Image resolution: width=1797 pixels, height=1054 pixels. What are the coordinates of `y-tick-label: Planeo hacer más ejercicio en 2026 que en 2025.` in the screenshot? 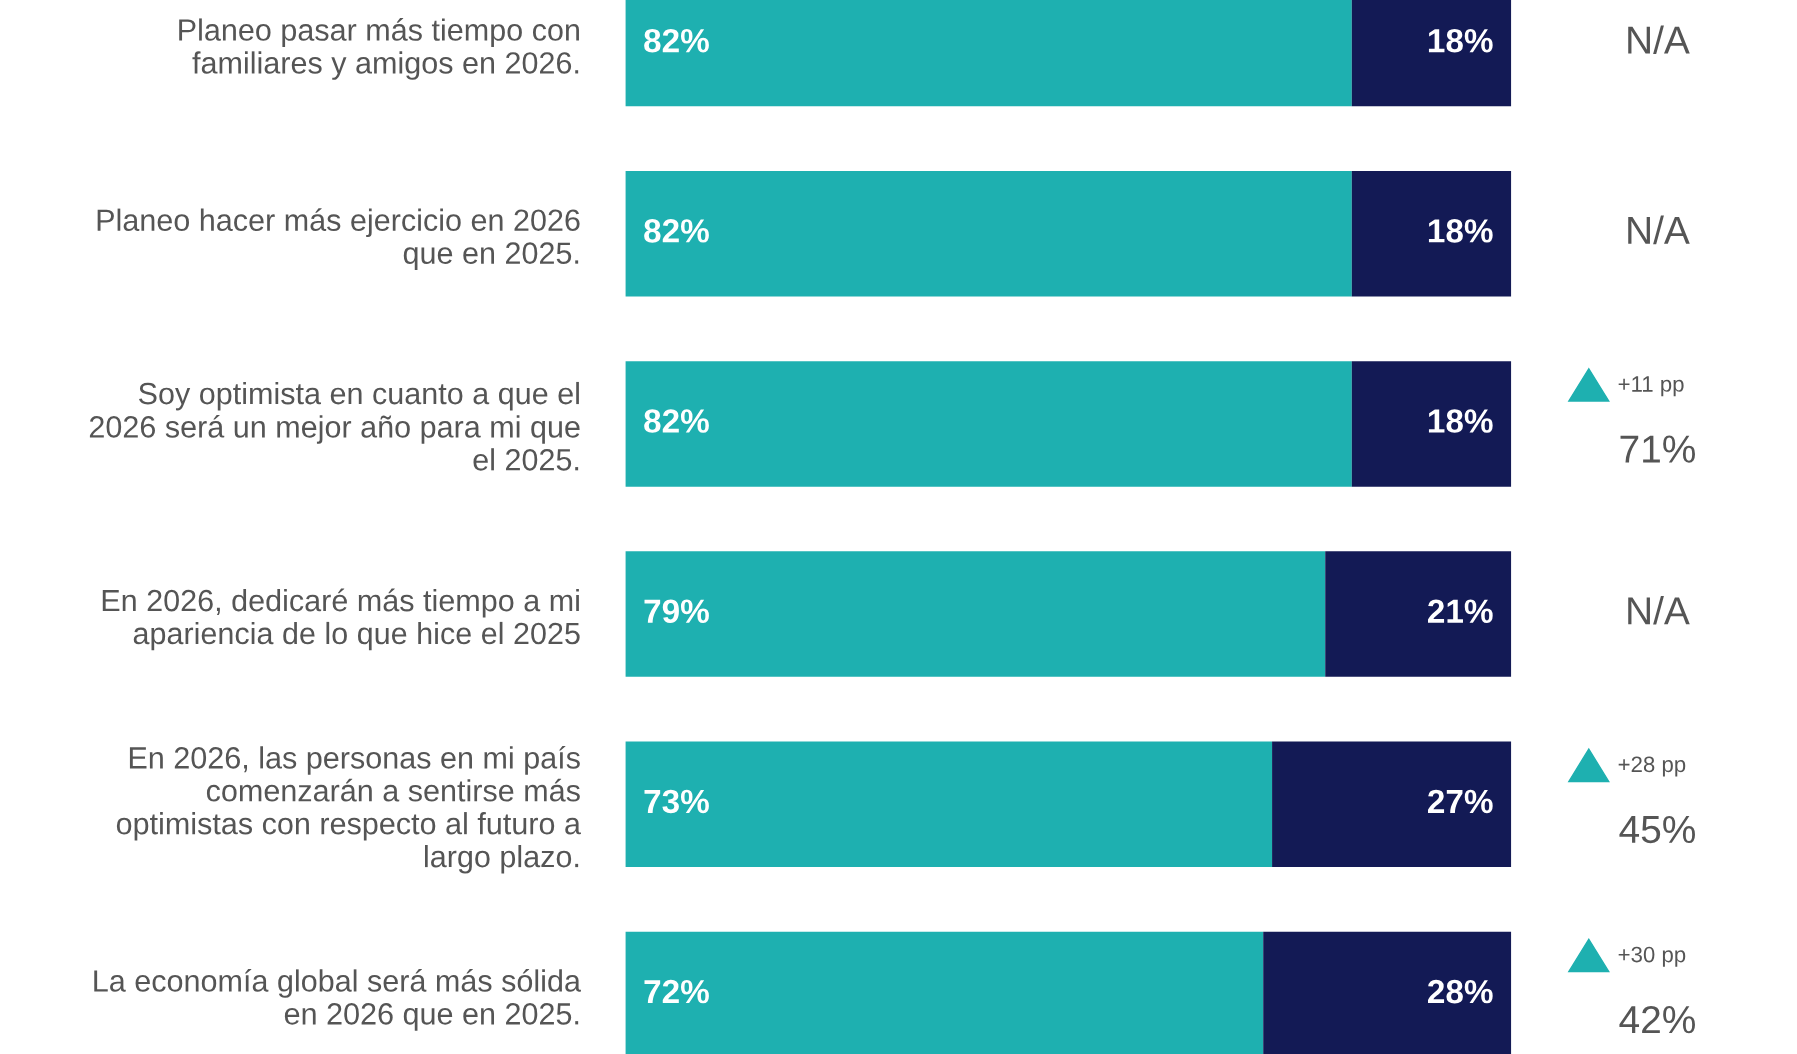 It's located at (338, 239).